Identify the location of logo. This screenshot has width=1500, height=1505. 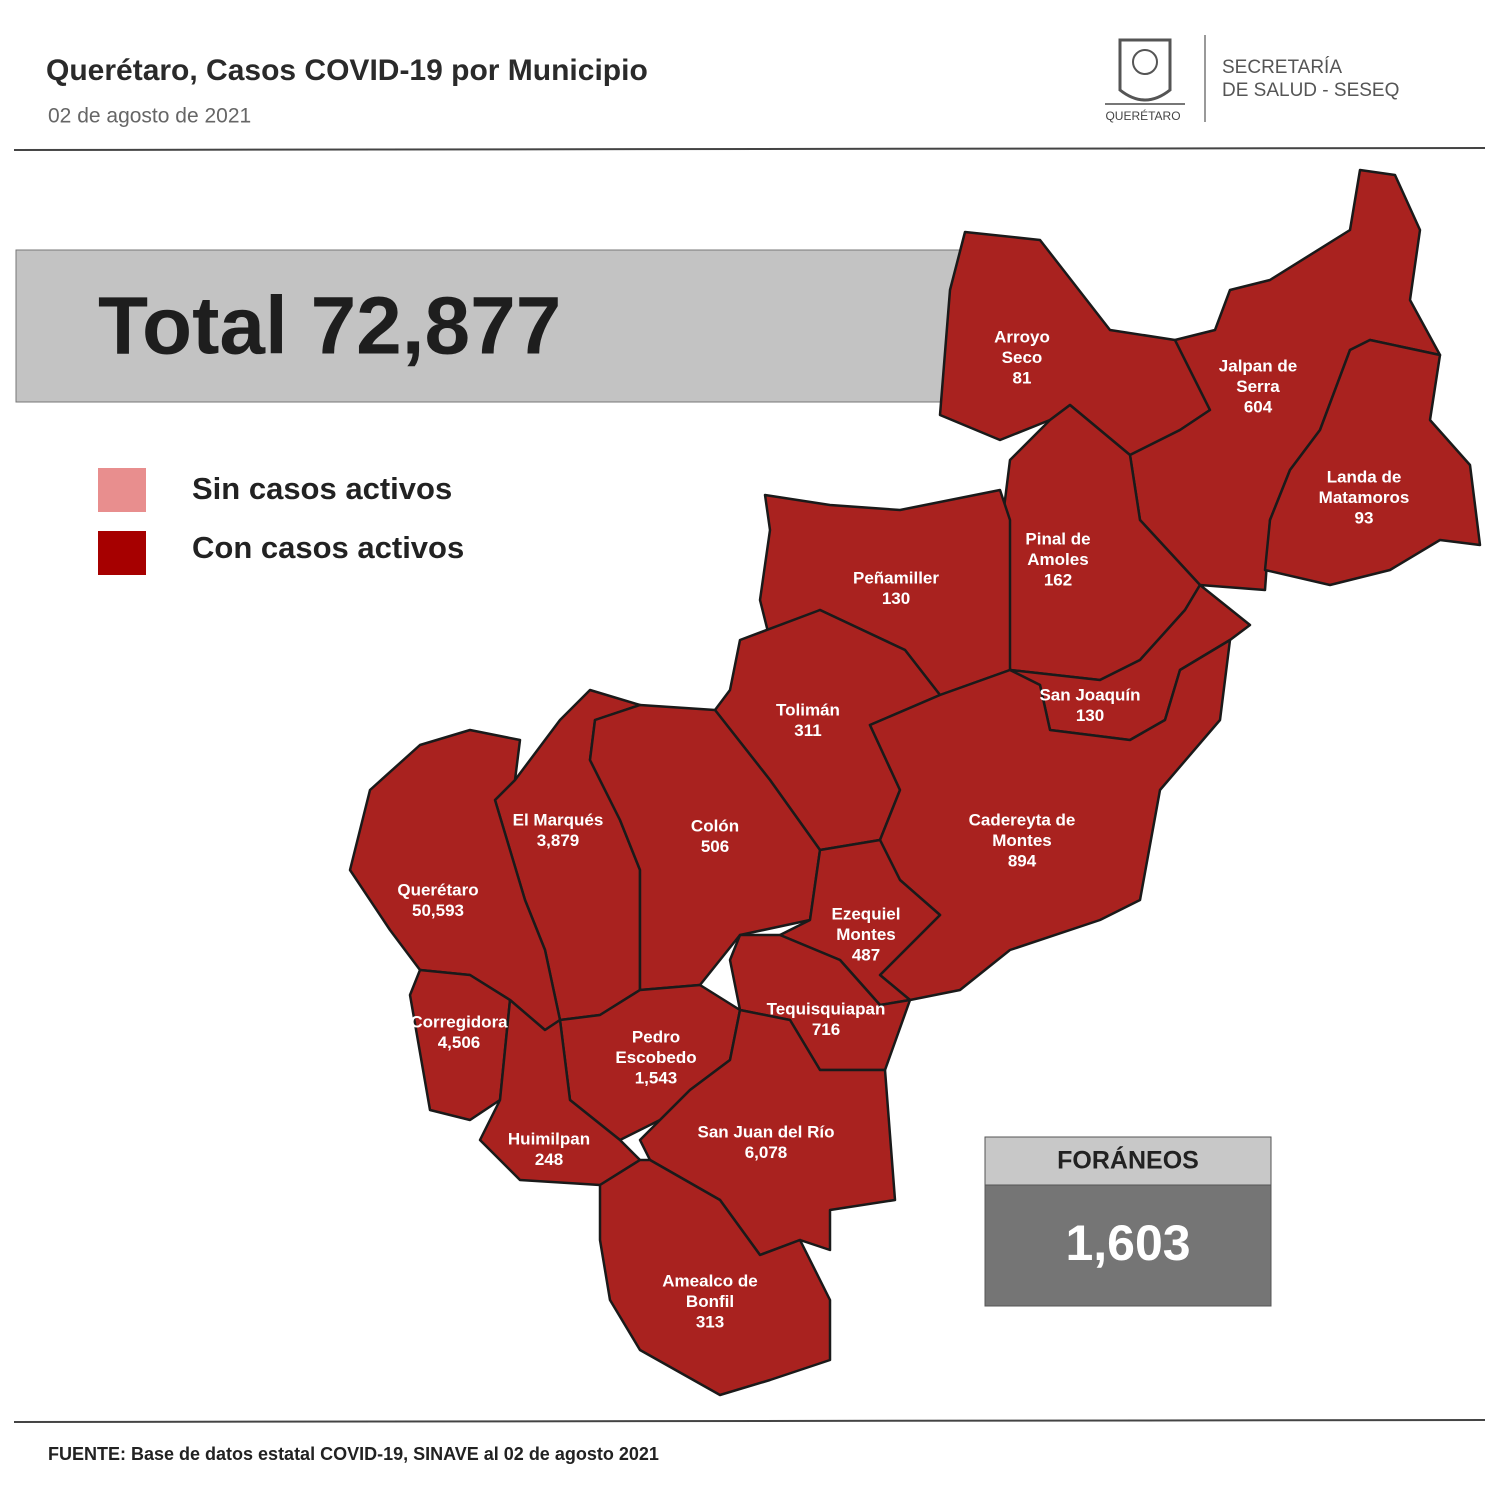
(1145, 71).